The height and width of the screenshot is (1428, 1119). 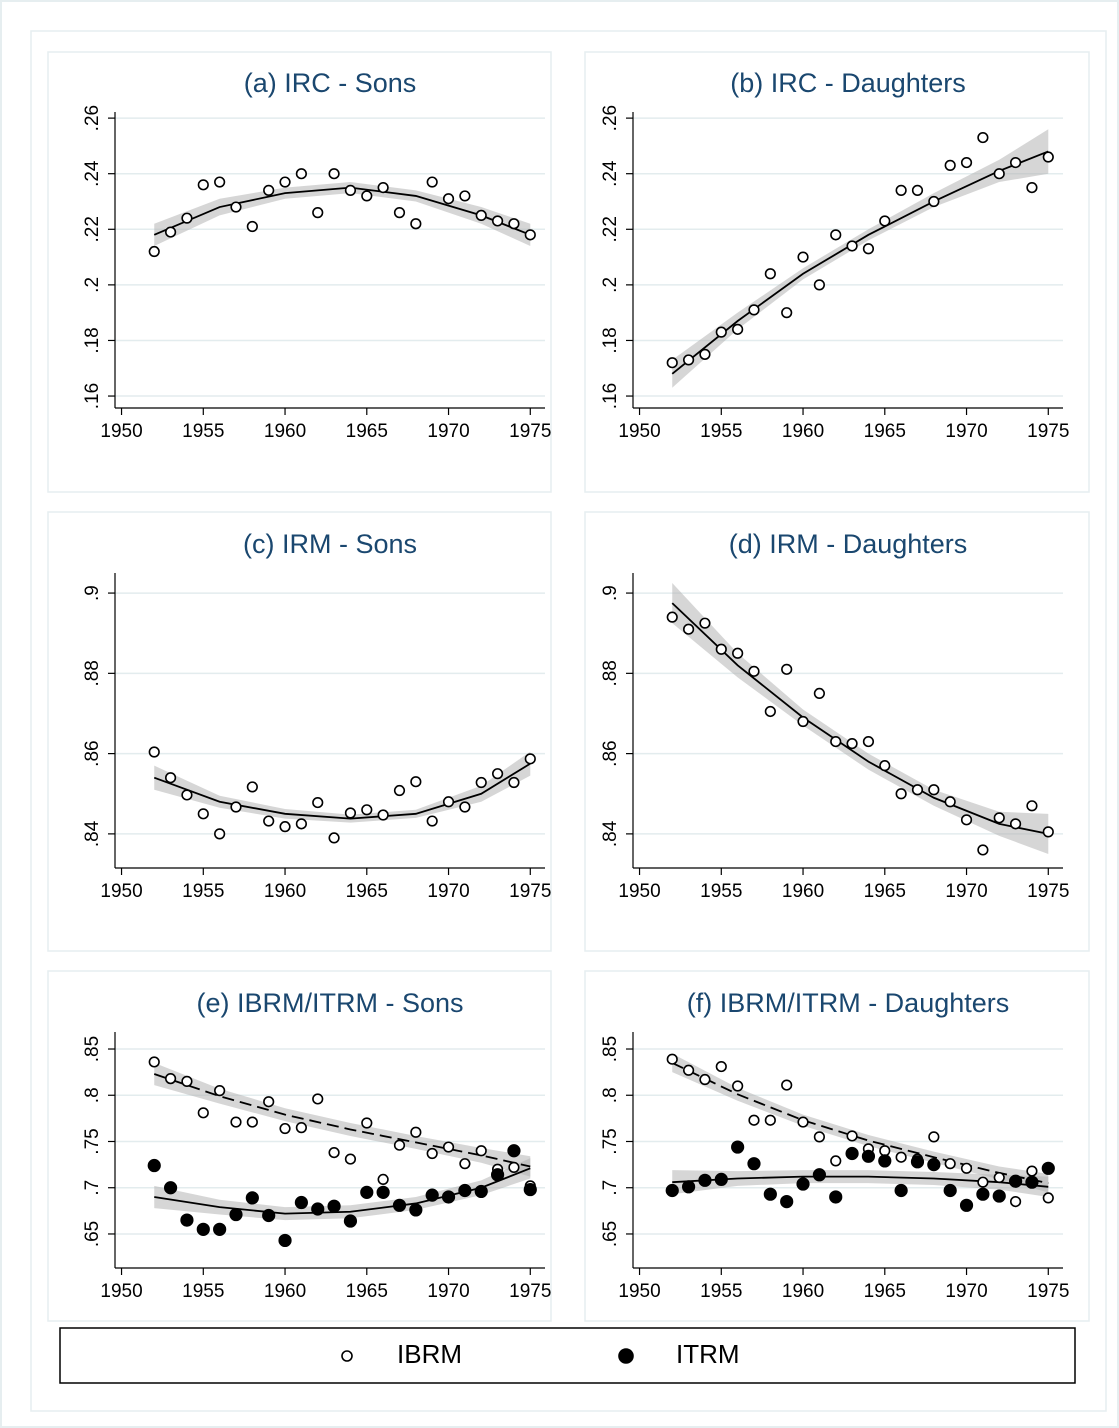 I want to click on y-tick-label: .86, so click(x=610, y=753).